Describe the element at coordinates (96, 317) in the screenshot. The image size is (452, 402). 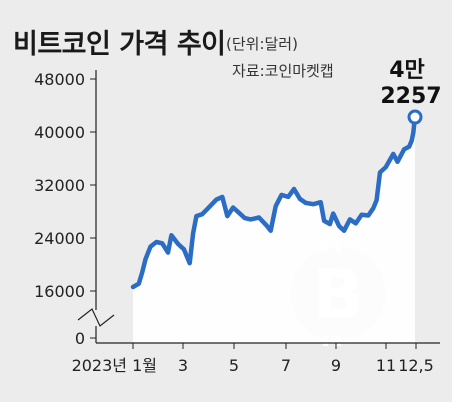
I see `y-axis-break` at that location.